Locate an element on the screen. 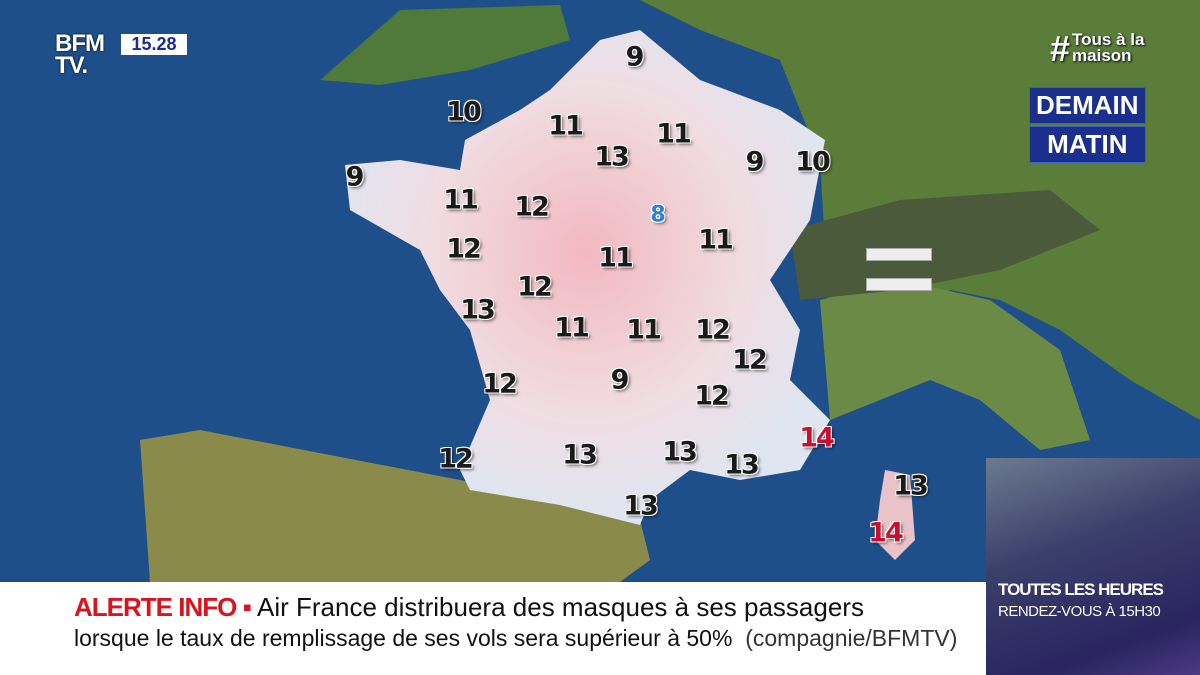 This screenshot has height=675, width=1200. hashtag-line1: Tous à la is located at coordinates (1108, 39).